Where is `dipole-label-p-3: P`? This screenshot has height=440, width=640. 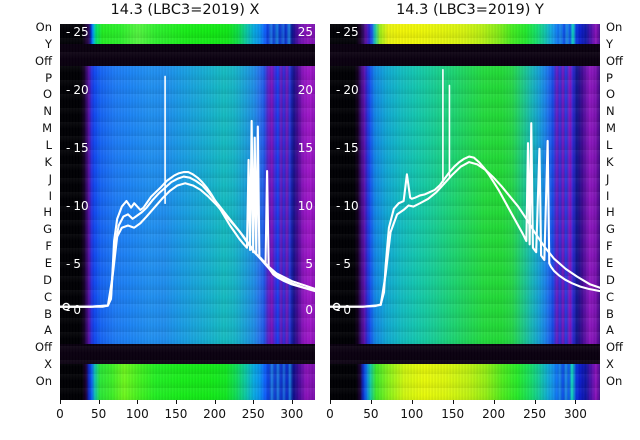
dipole-label-p-3: P is located at coordinates (609, 77).